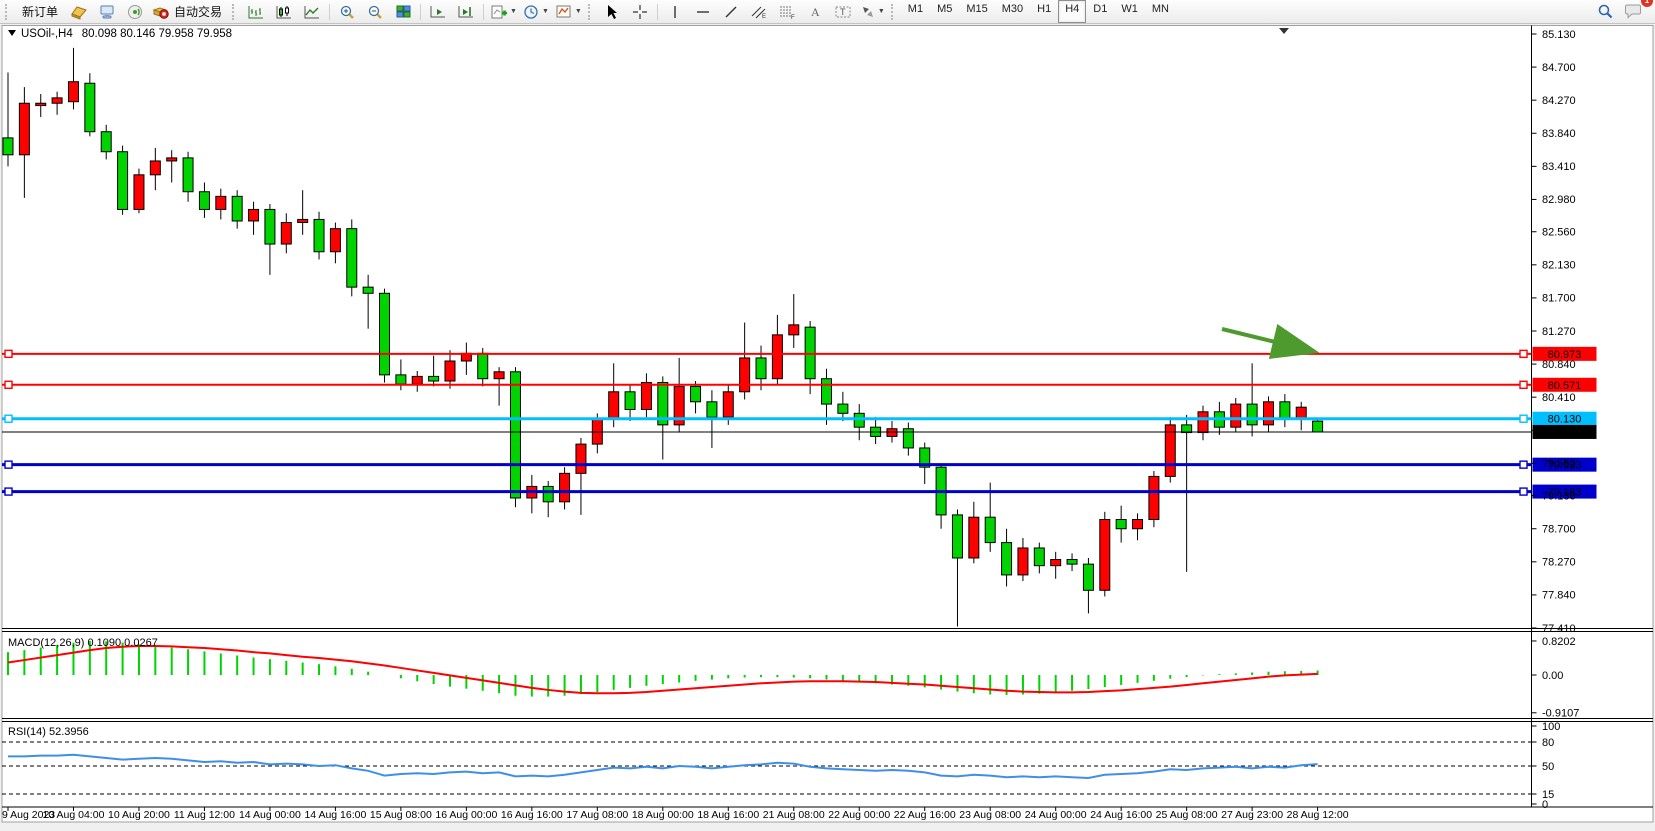  Describe the element at coordinates (312, 11) in the screenshot. I see `line-chart-icon` at that location.